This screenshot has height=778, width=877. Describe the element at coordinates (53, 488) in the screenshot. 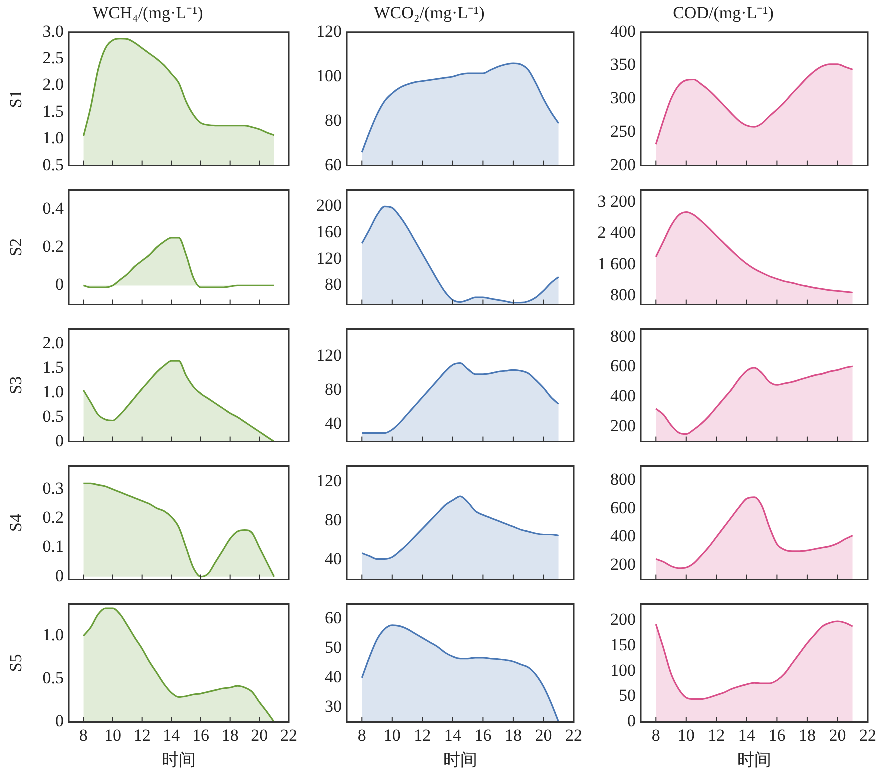

I see `y-tick-label: 0.3` at that location.